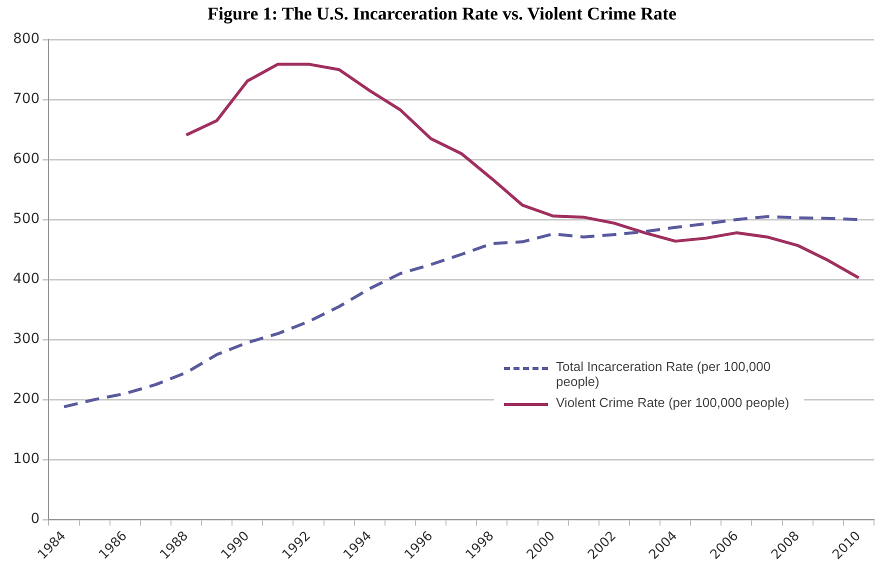 This screenshot has height=576, width=888. What do you see at coordinates (26, 399) in the screenshot?
I see `y-tick-label: 200` at bounding box center [26, 399].